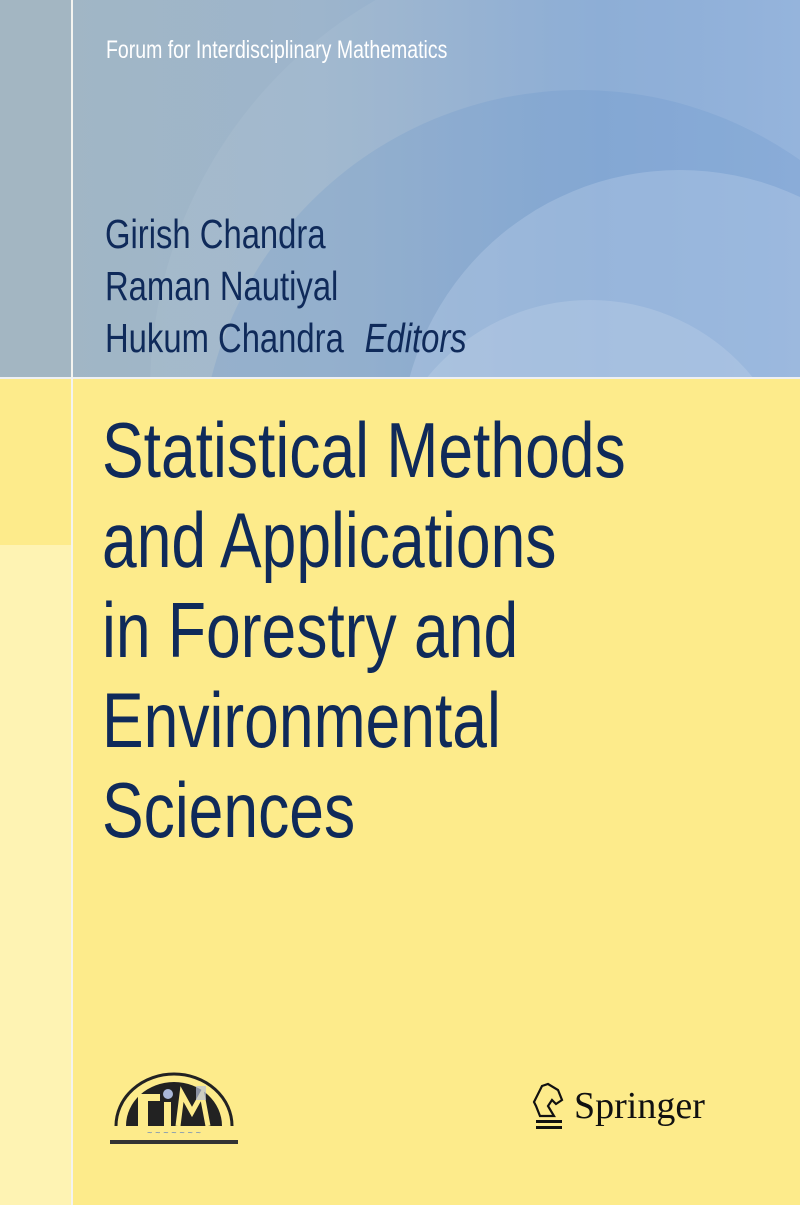 The height and width of the screenshot is (1205, 800). What do you see at coordinates (639, 1106) in the screenshot?
I see `publisher-name: Springer` at bounding box center [639, 1106].